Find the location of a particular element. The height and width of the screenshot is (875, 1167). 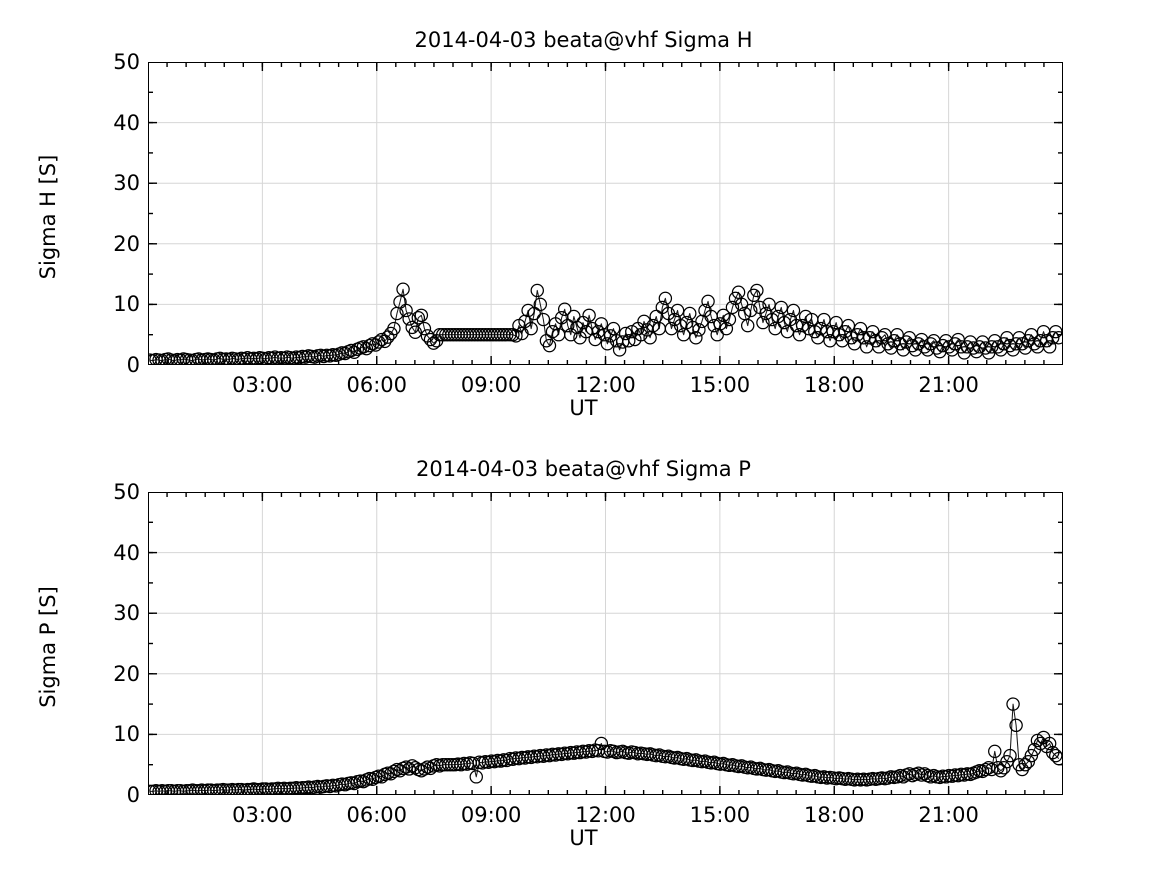

x-axis-label-sigma-h: UT is located at coordinates (583, 408).